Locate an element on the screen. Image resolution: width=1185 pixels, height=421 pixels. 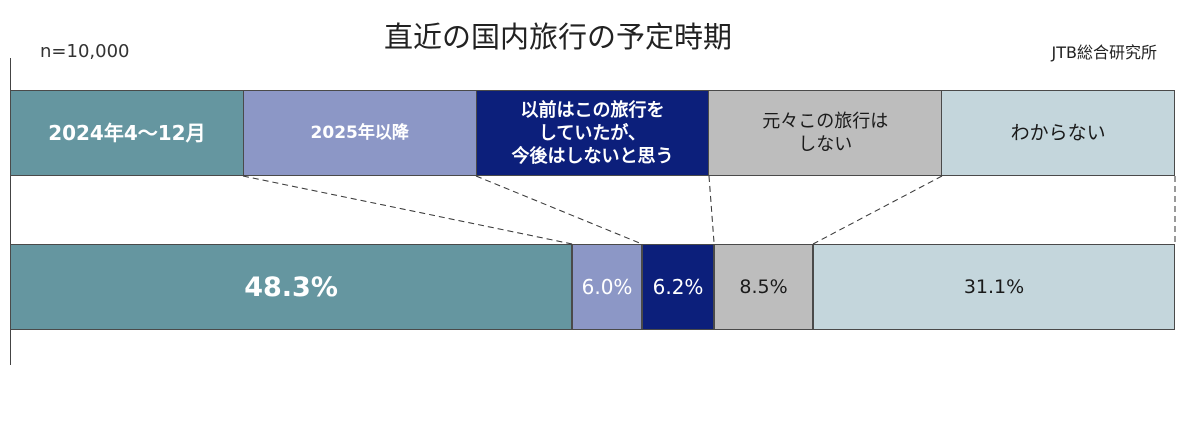
category-axis-line is located at coordinates (10, 211).